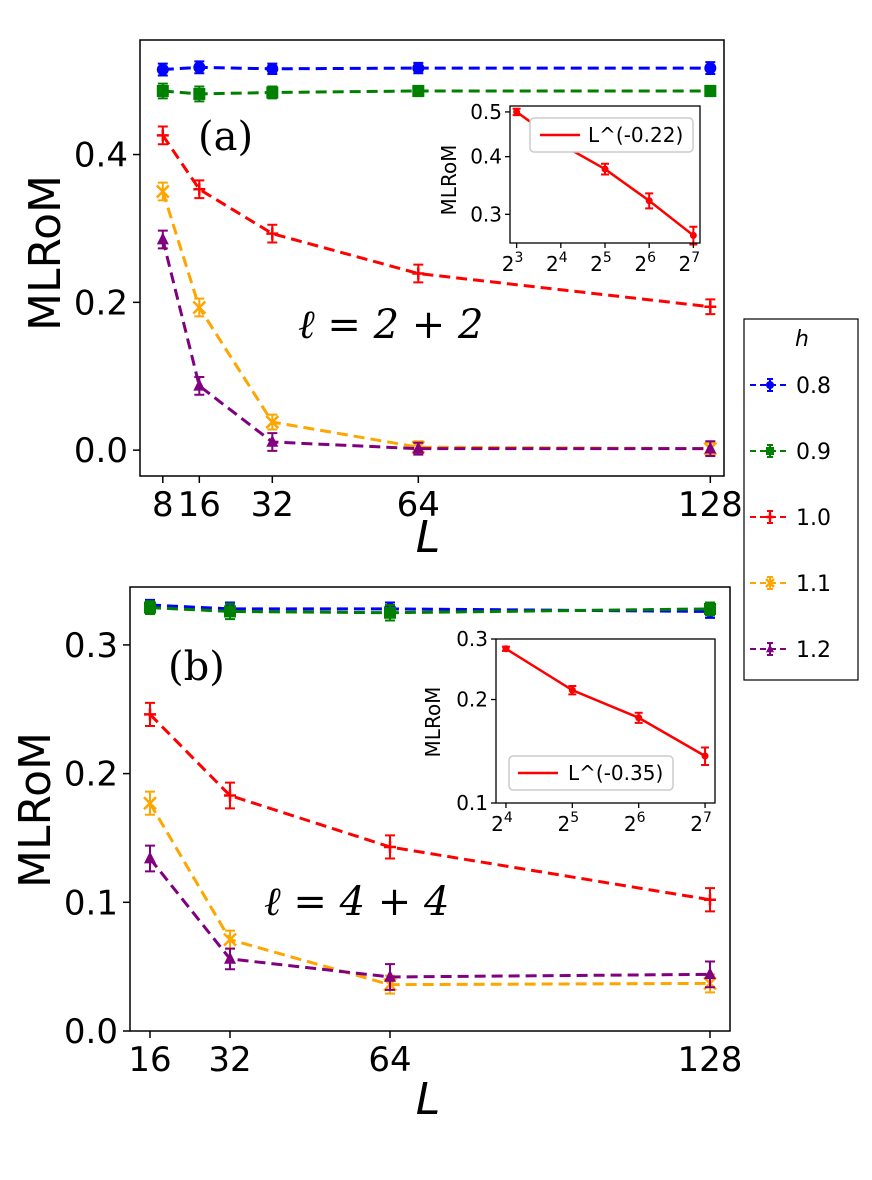  What do you see at coordinates (272, 68) in the screenshot?
I see `point-0.8-32` at bounding box center [272, 68].